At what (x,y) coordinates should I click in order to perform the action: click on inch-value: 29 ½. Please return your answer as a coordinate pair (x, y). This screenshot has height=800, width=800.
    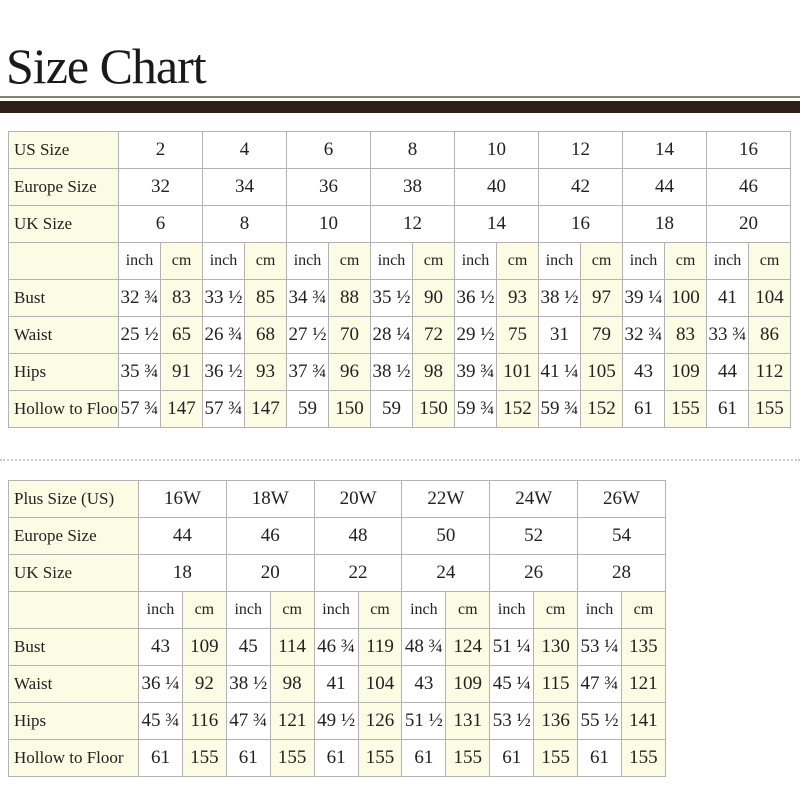
    Looking at the image, I should click on (475, 335).